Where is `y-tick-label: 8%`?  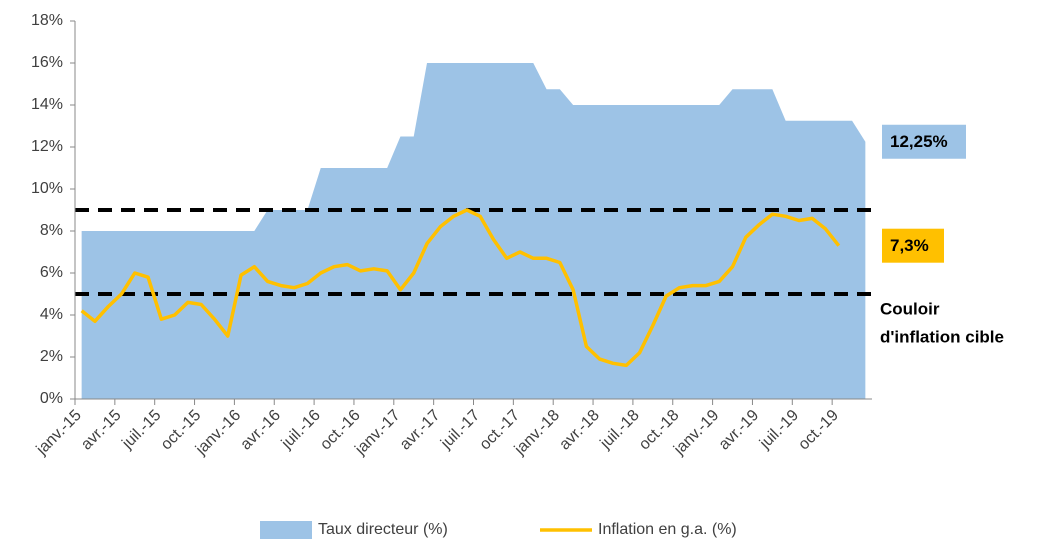
y-tick-label: 8% is located at coordinates (51, 230).